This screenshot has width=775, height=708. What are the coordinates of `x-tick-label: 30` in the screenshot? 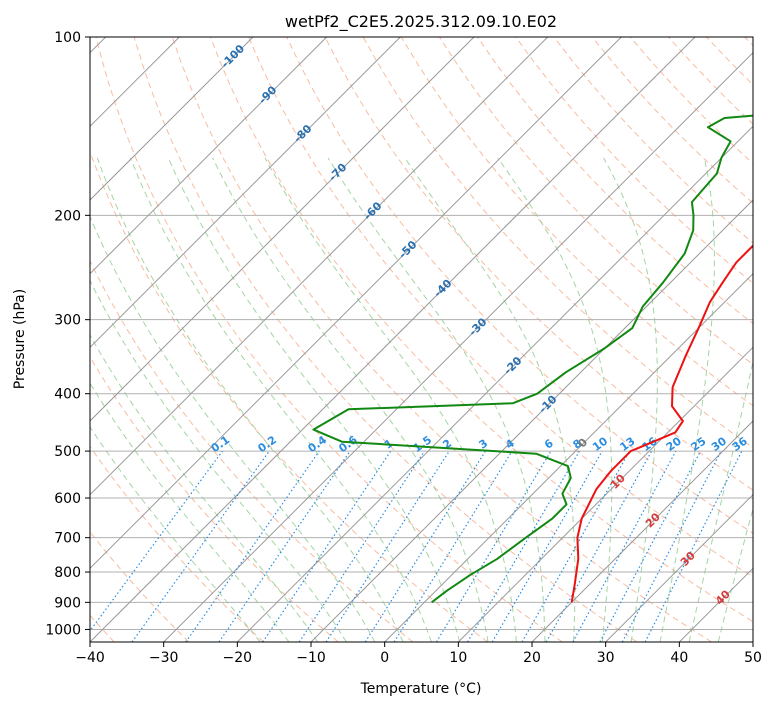 It's located at (606, 658).